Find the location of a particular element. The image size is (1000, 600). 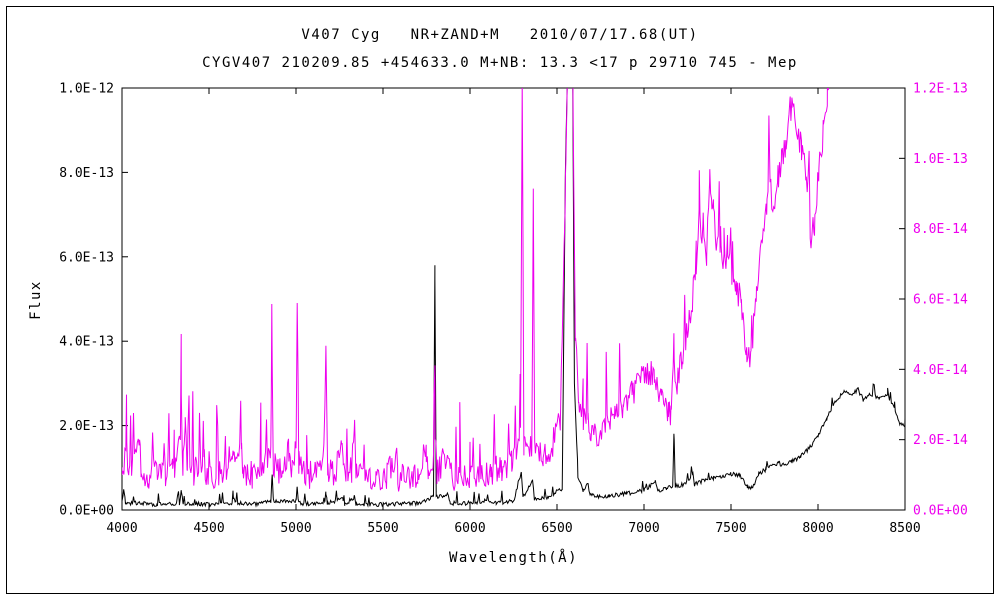

x-tick-label: 7500 is located at coordinates (730, 528).